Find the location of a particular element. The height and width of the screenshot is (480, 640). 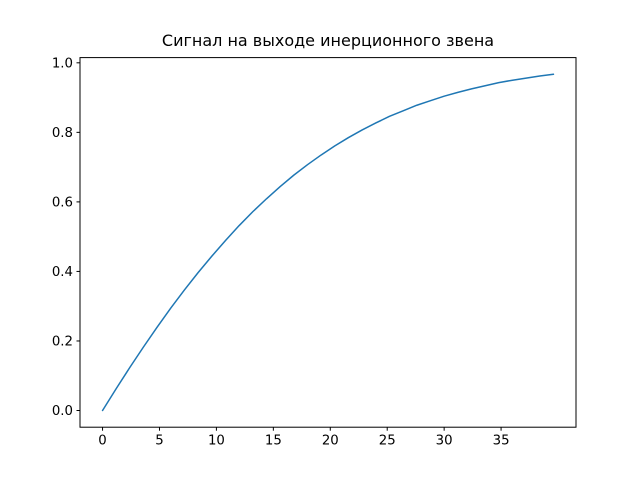

x-tick-label: 20 is located at coordinates (330, 441).